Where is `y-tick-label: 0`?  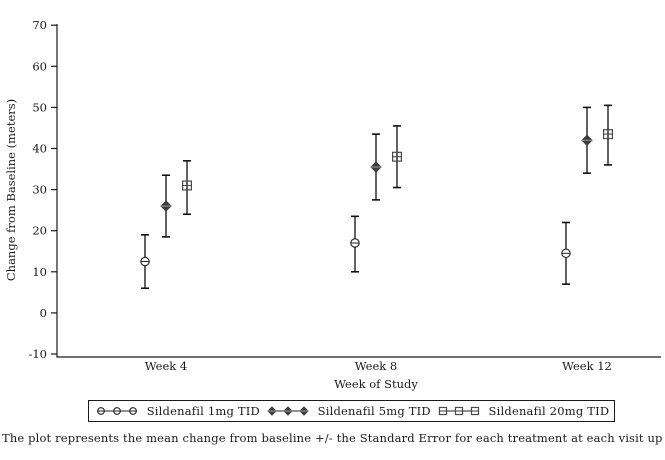 y-tick-label: 0 is located at coordinates (43, 313).